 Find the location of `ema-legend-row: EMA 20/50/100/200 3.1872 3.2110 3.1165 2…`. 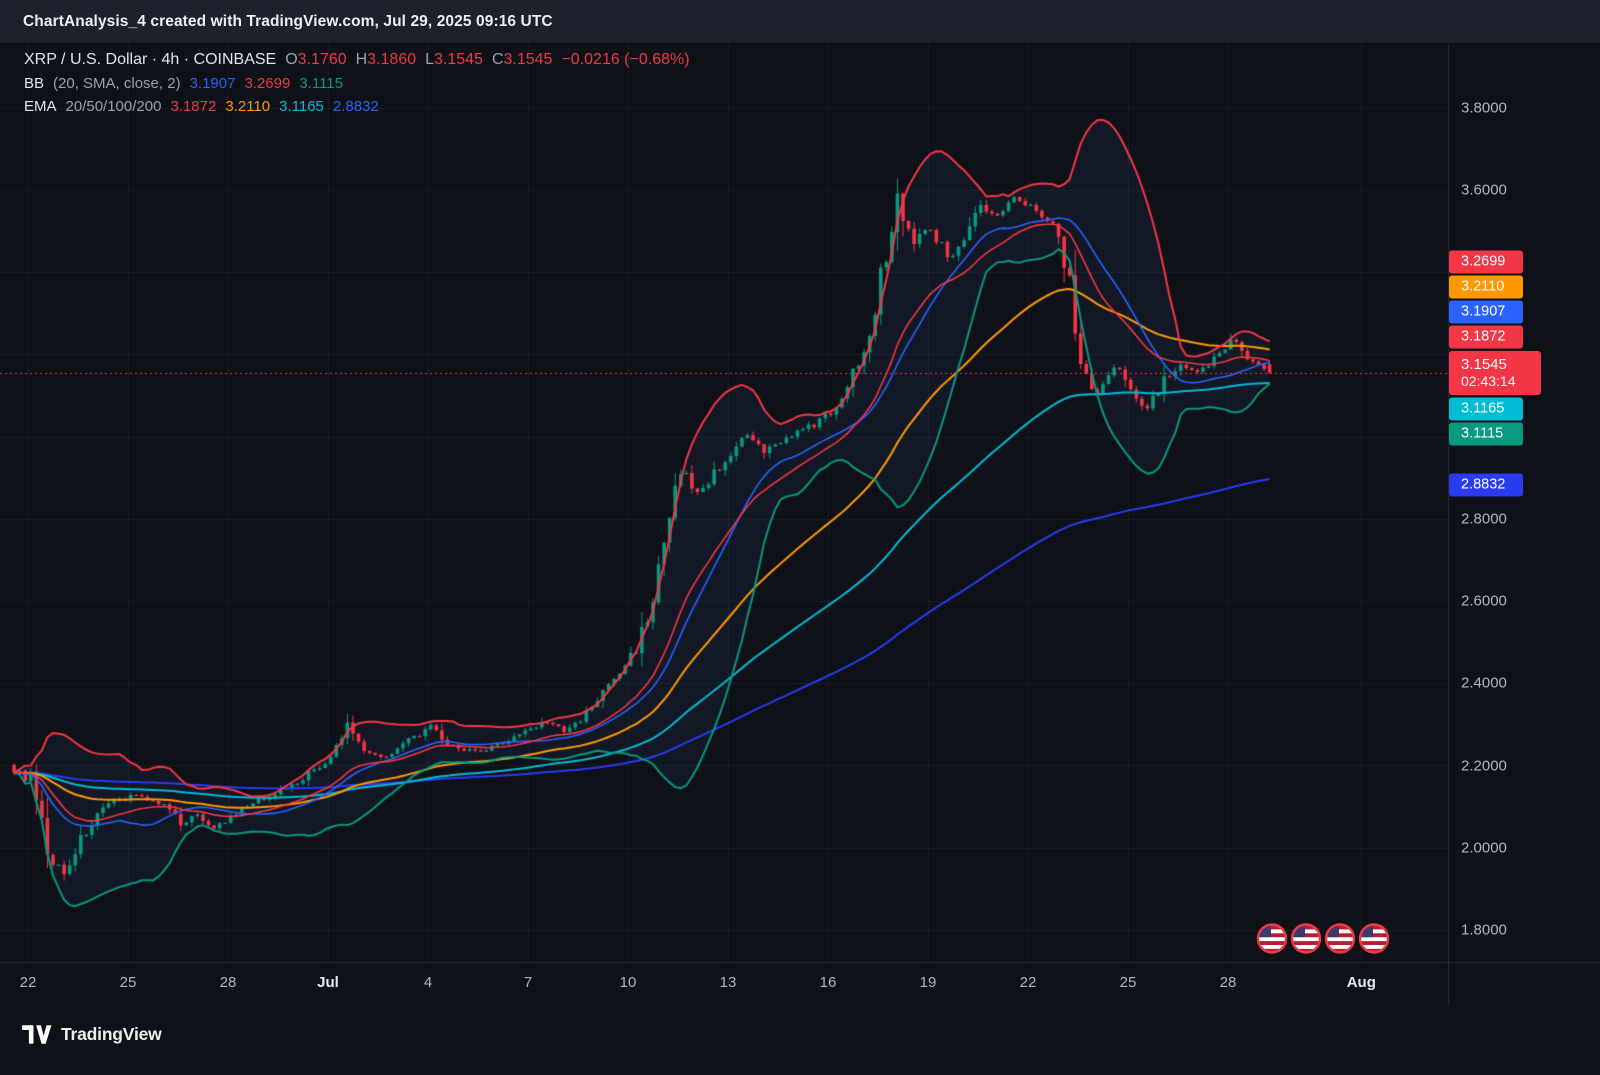

ema-legend-row: EMA 20/50/100/200 3.1872 3.2110 3.1165 2… is located at coordinates (357, 106).